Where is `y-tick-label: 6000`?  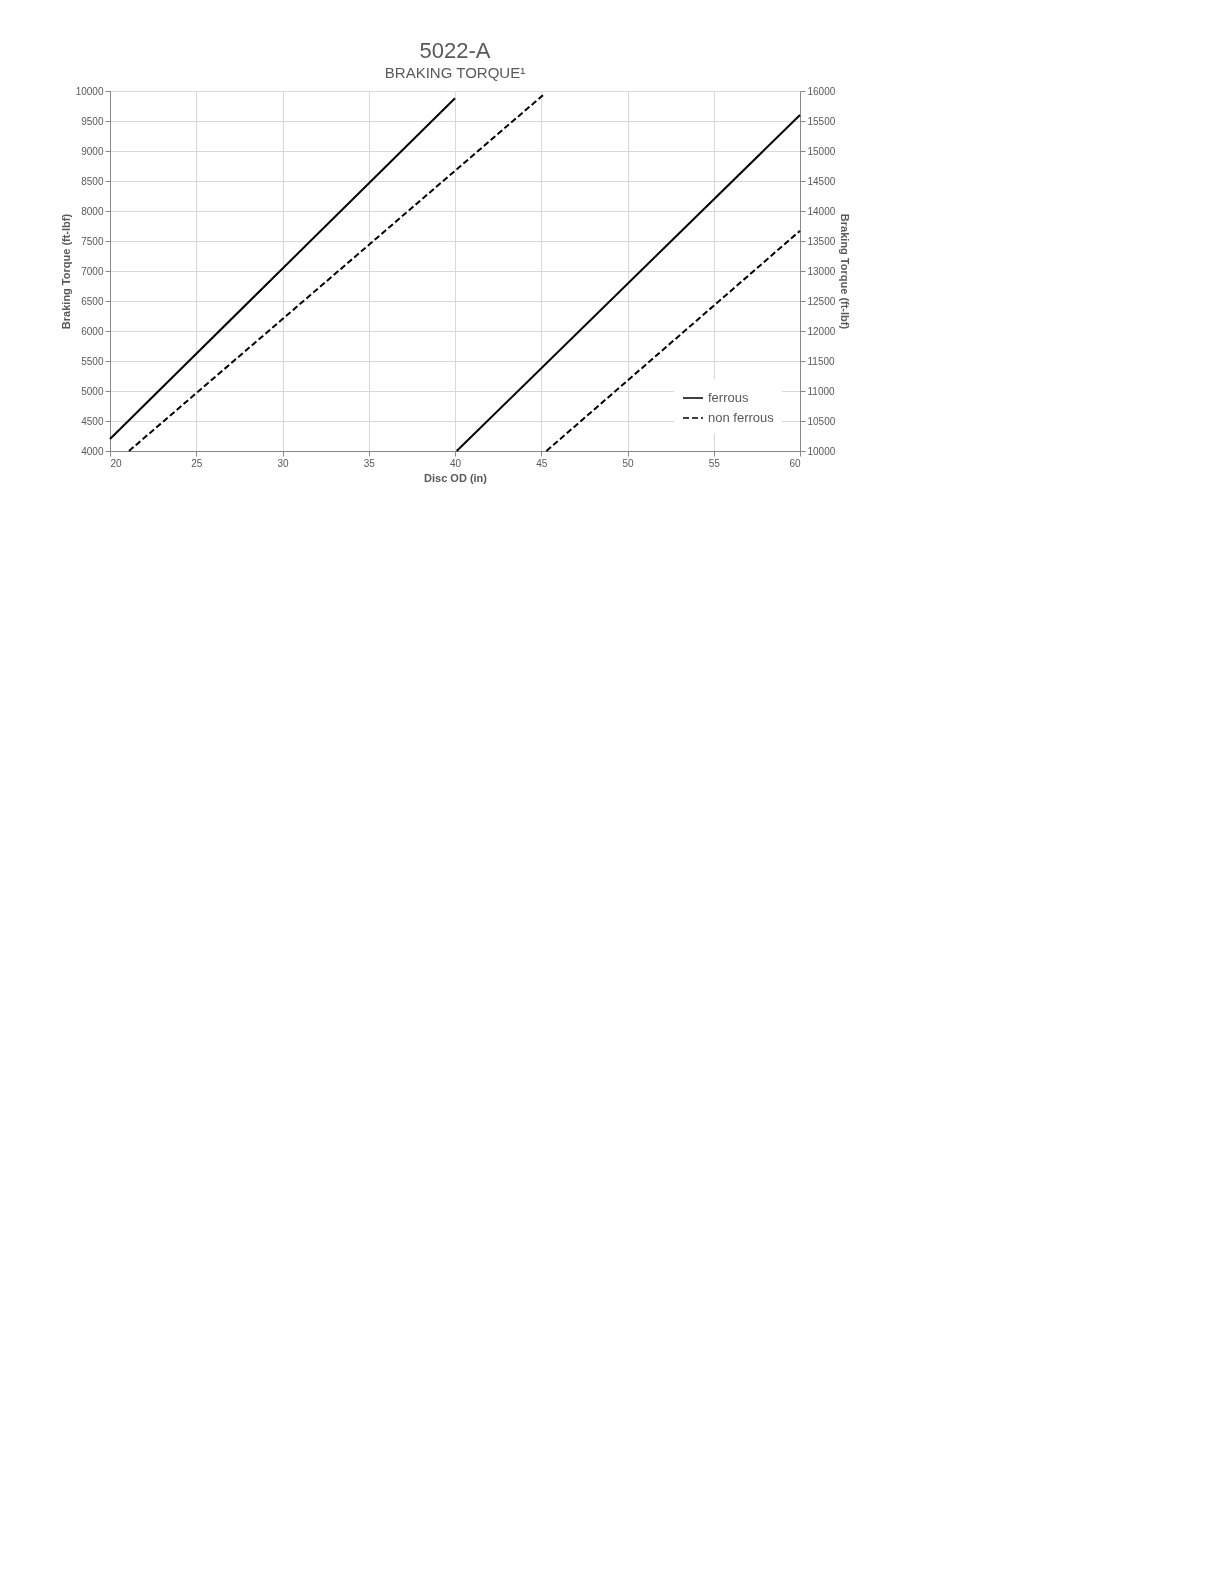 y-tick-label: 6000 is located at coordinates (92, 331).